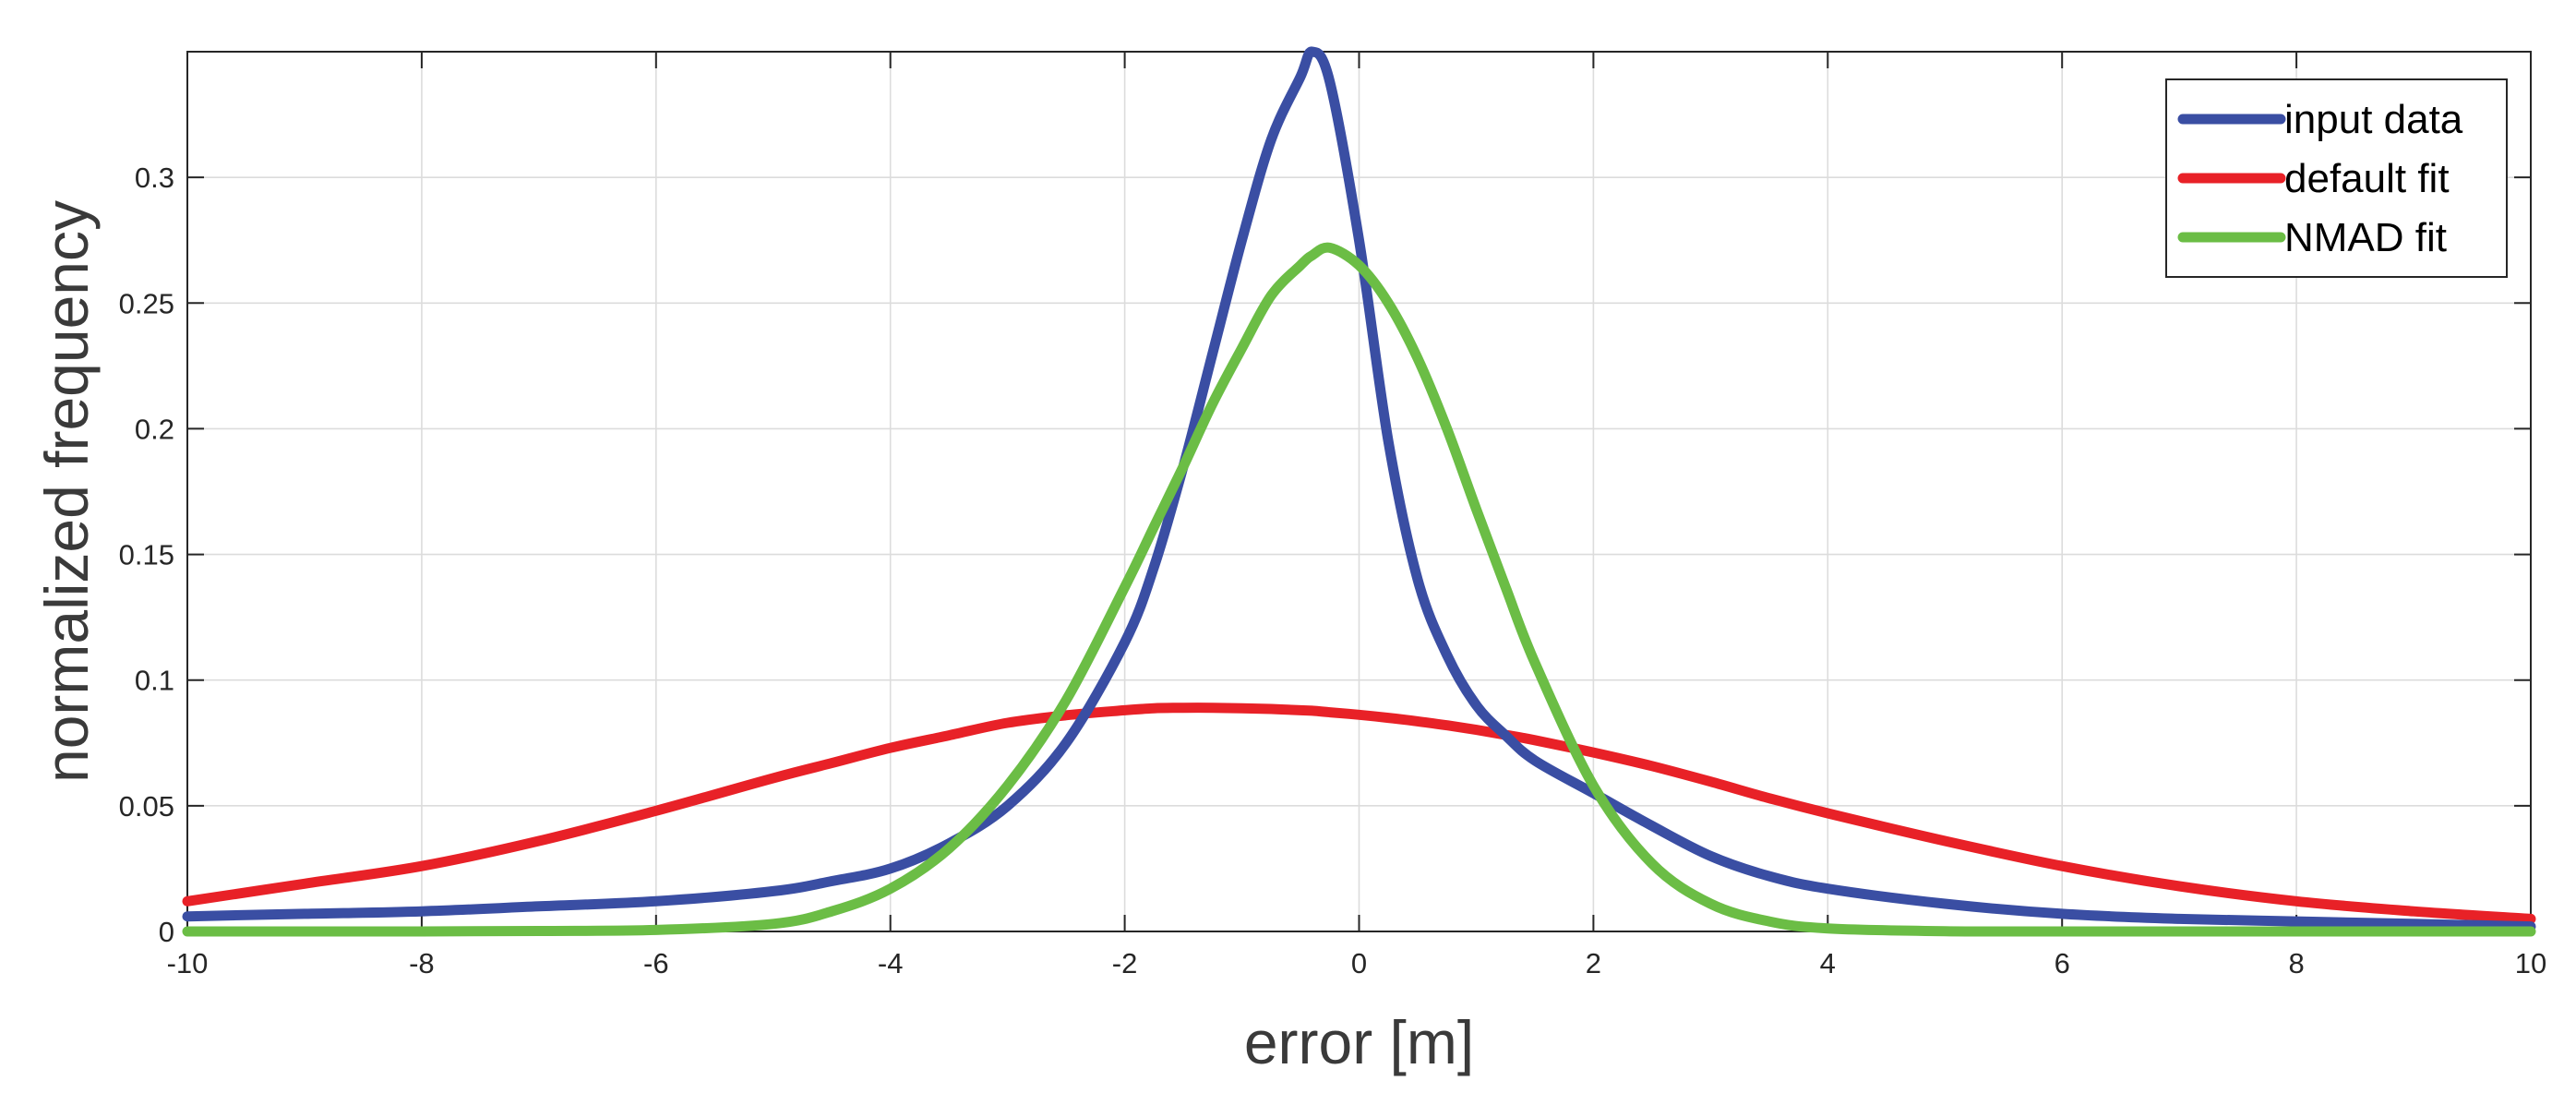  Describe the element at coordinates (147, 555) in the screenshot. I see `y-tick-label: 0.15` at that location.